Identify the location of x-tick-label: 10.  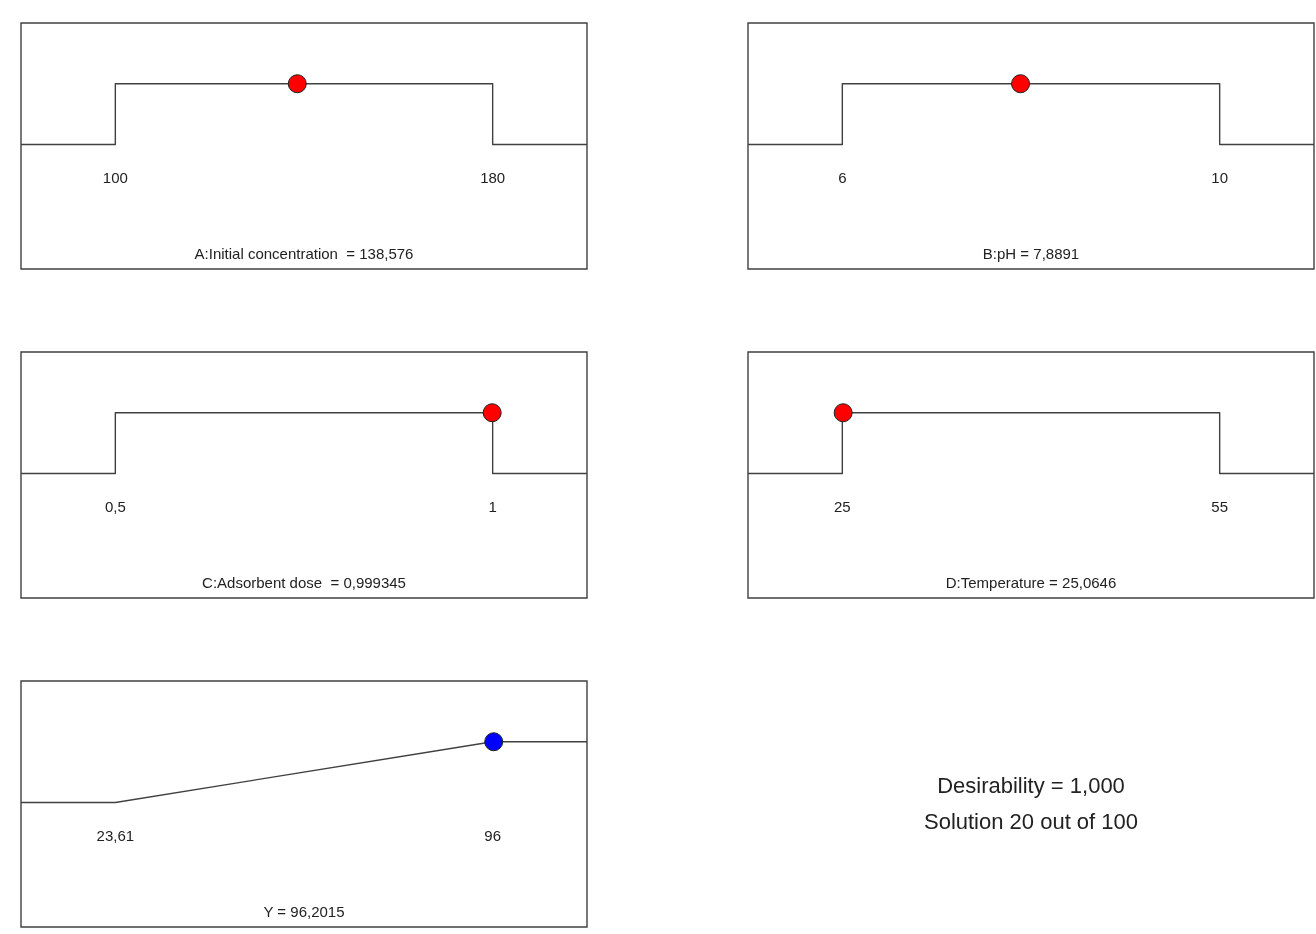
(1220, 177).